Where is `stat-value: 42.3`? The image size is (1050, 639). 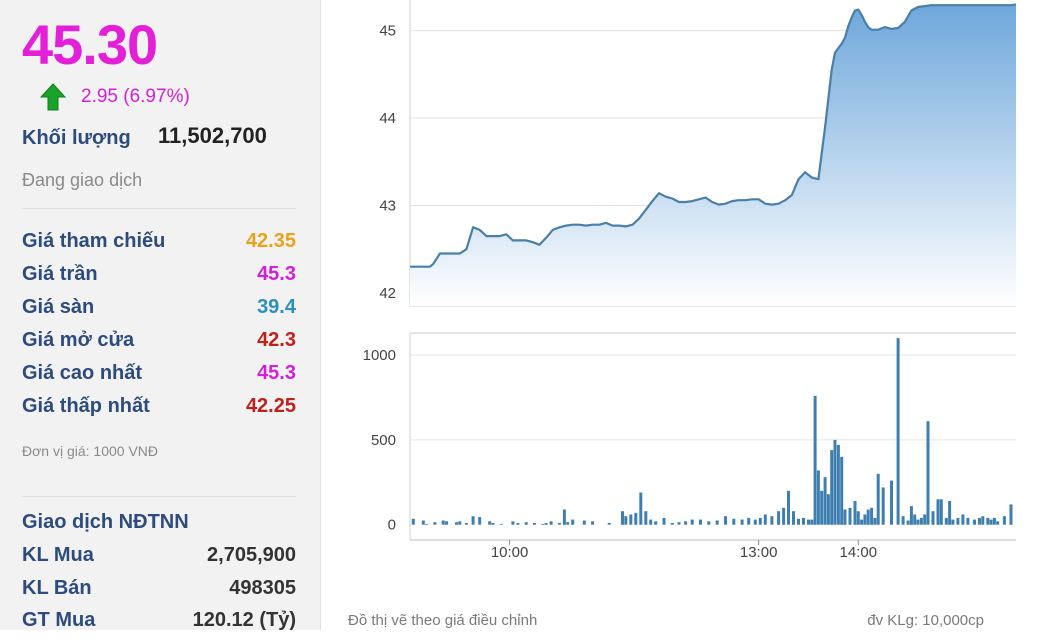
stat-value: 42.3 is located at coordinates (276, 340).